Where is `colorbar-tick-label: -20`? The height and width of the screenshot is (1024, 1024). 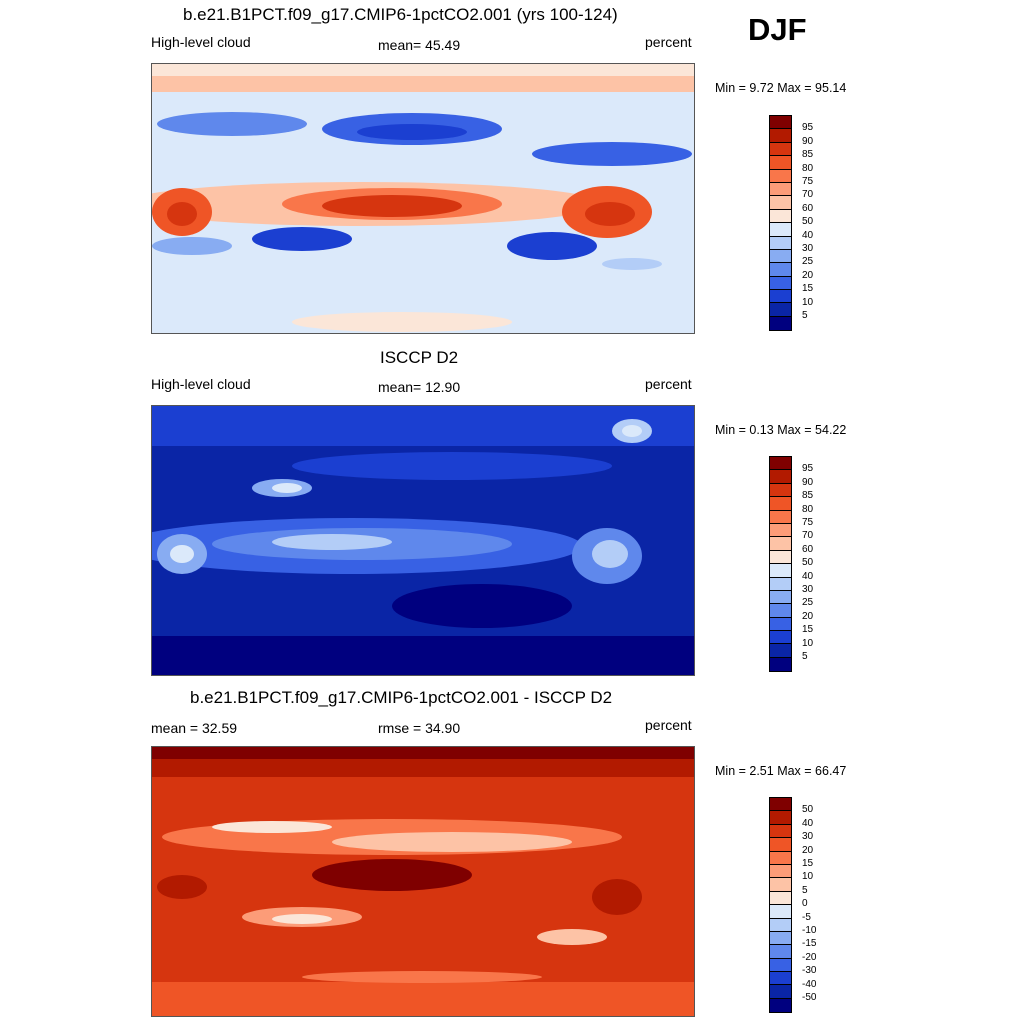
colorbar-tick-label: -20 is located at coordinates (809, 957).